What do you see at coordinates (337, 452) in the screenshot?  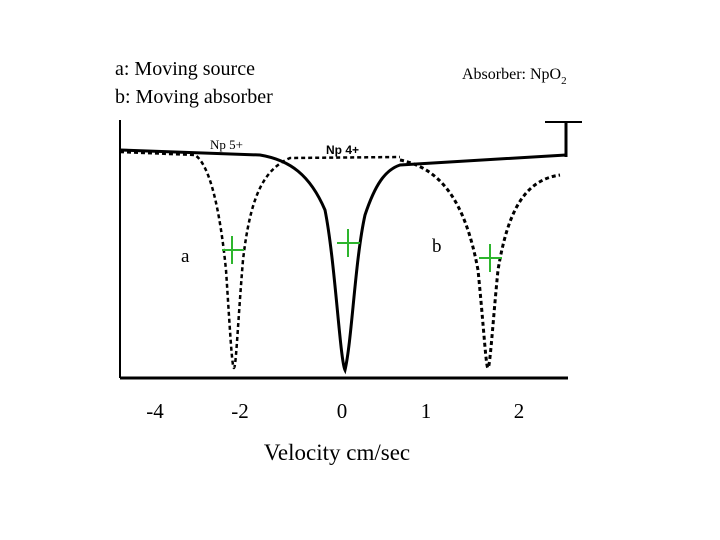 I see `x-axis-label: Velocity cm/sec` at bounding box center [337, 452].